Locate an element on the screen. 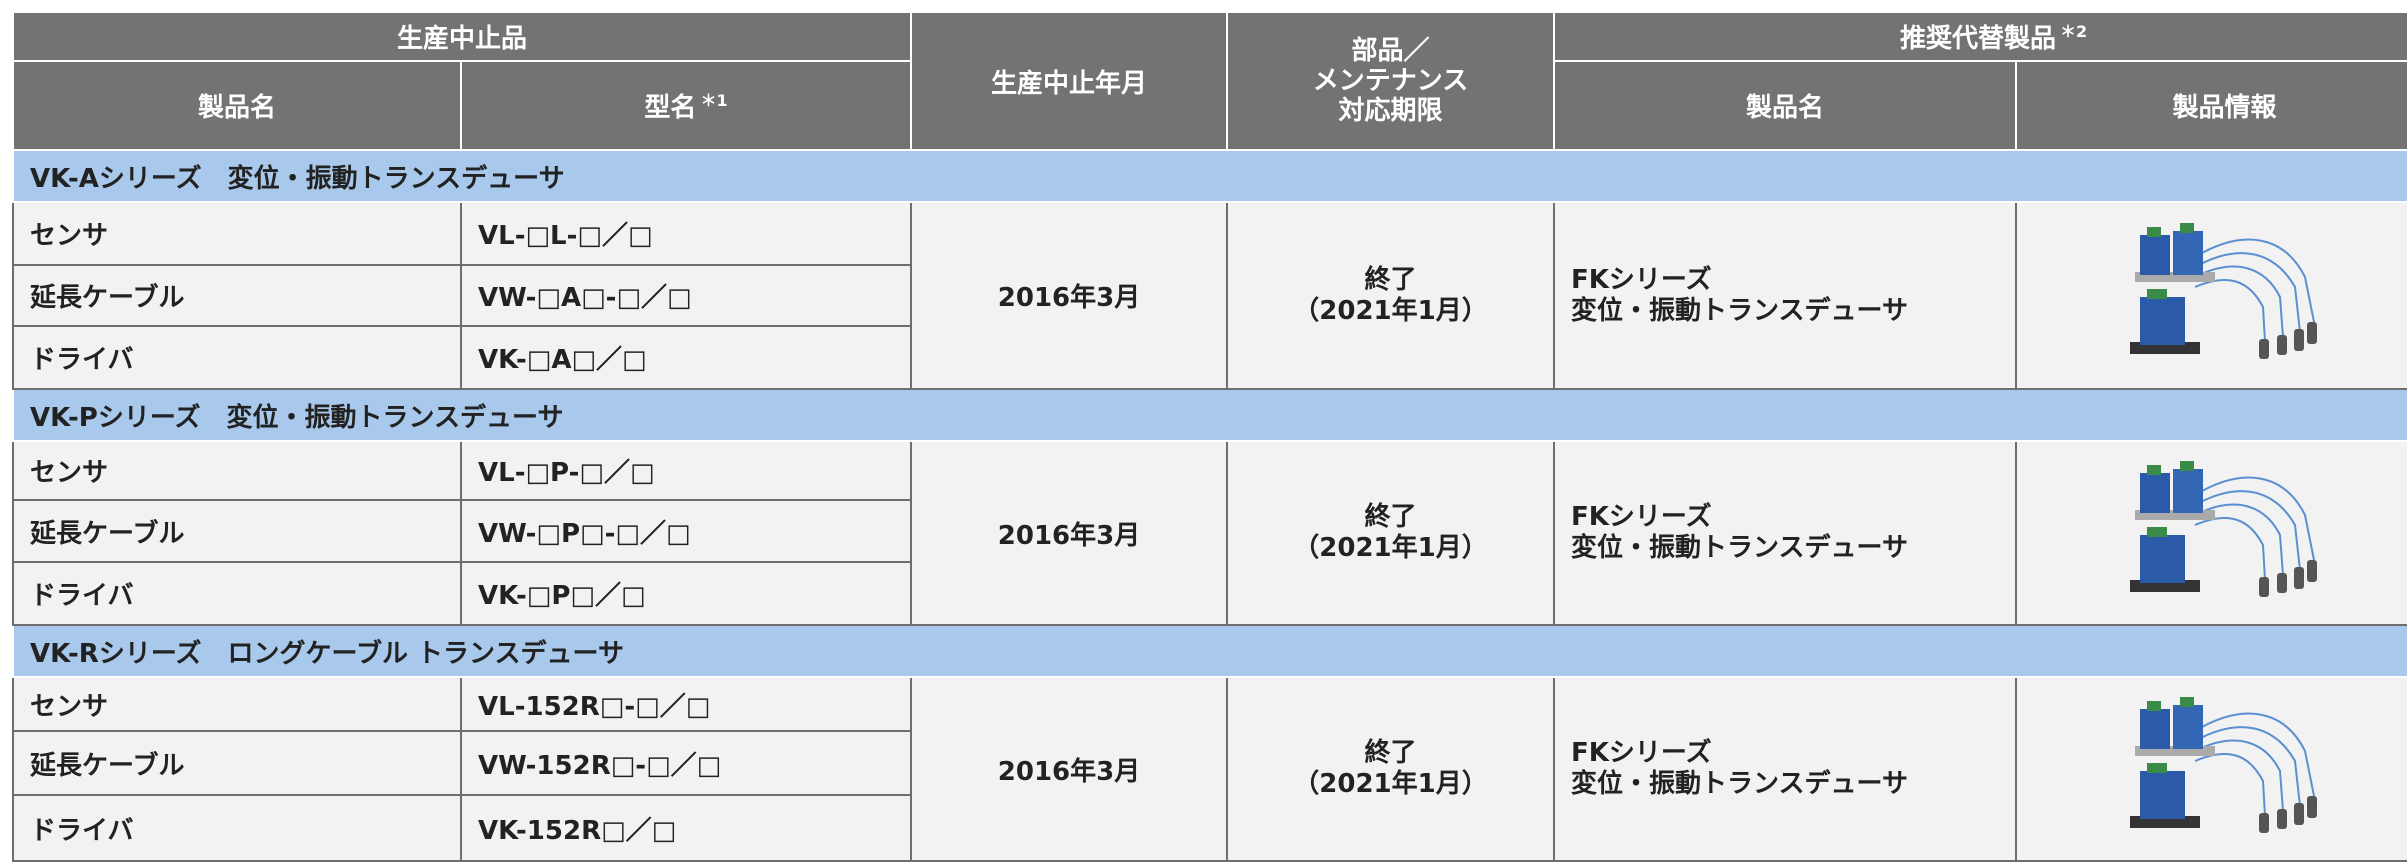  header-text: 部品／ is located at coordinates (1390, 51).